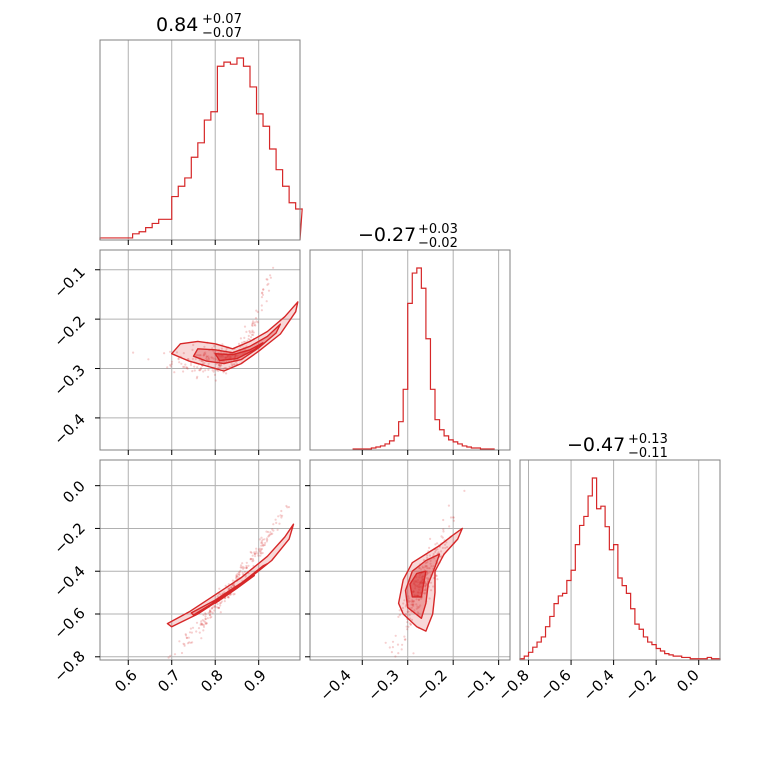 This screenshot has height=760, width=760. What do you see at coordinates (69, 581) in the screenshot?
I see `y-tick-label: −0.4` at bounding box center [69, 581].